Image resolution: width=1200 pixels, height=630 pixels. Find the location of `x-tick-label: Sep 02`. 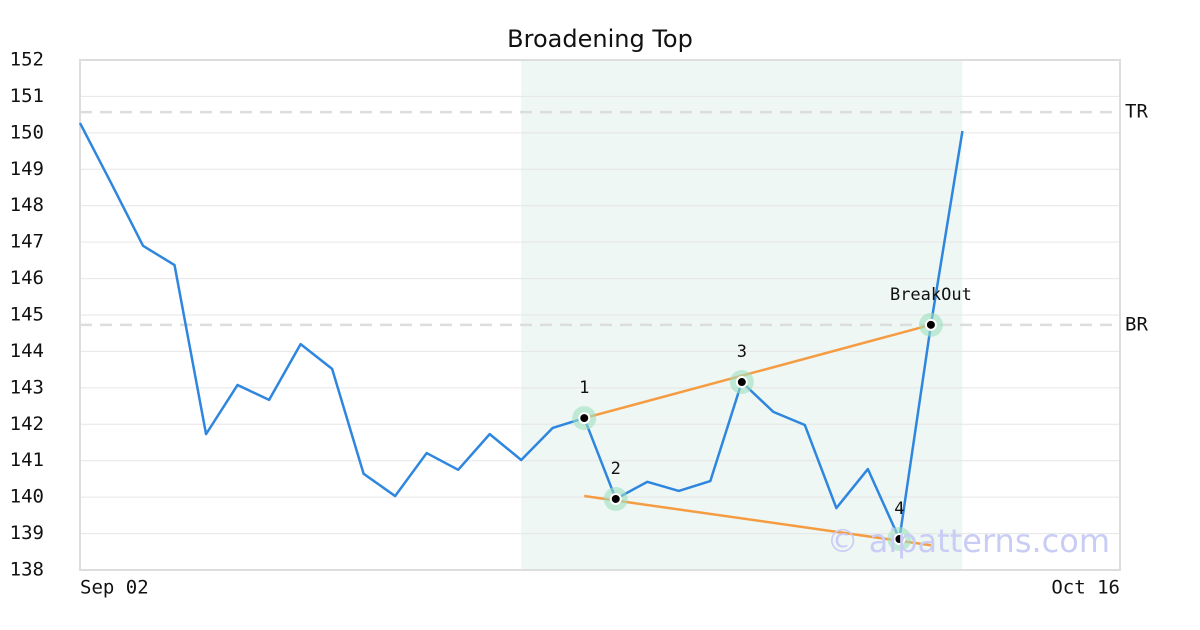

x-tick-label: Sep 02 is located at coordinates (114, 588).